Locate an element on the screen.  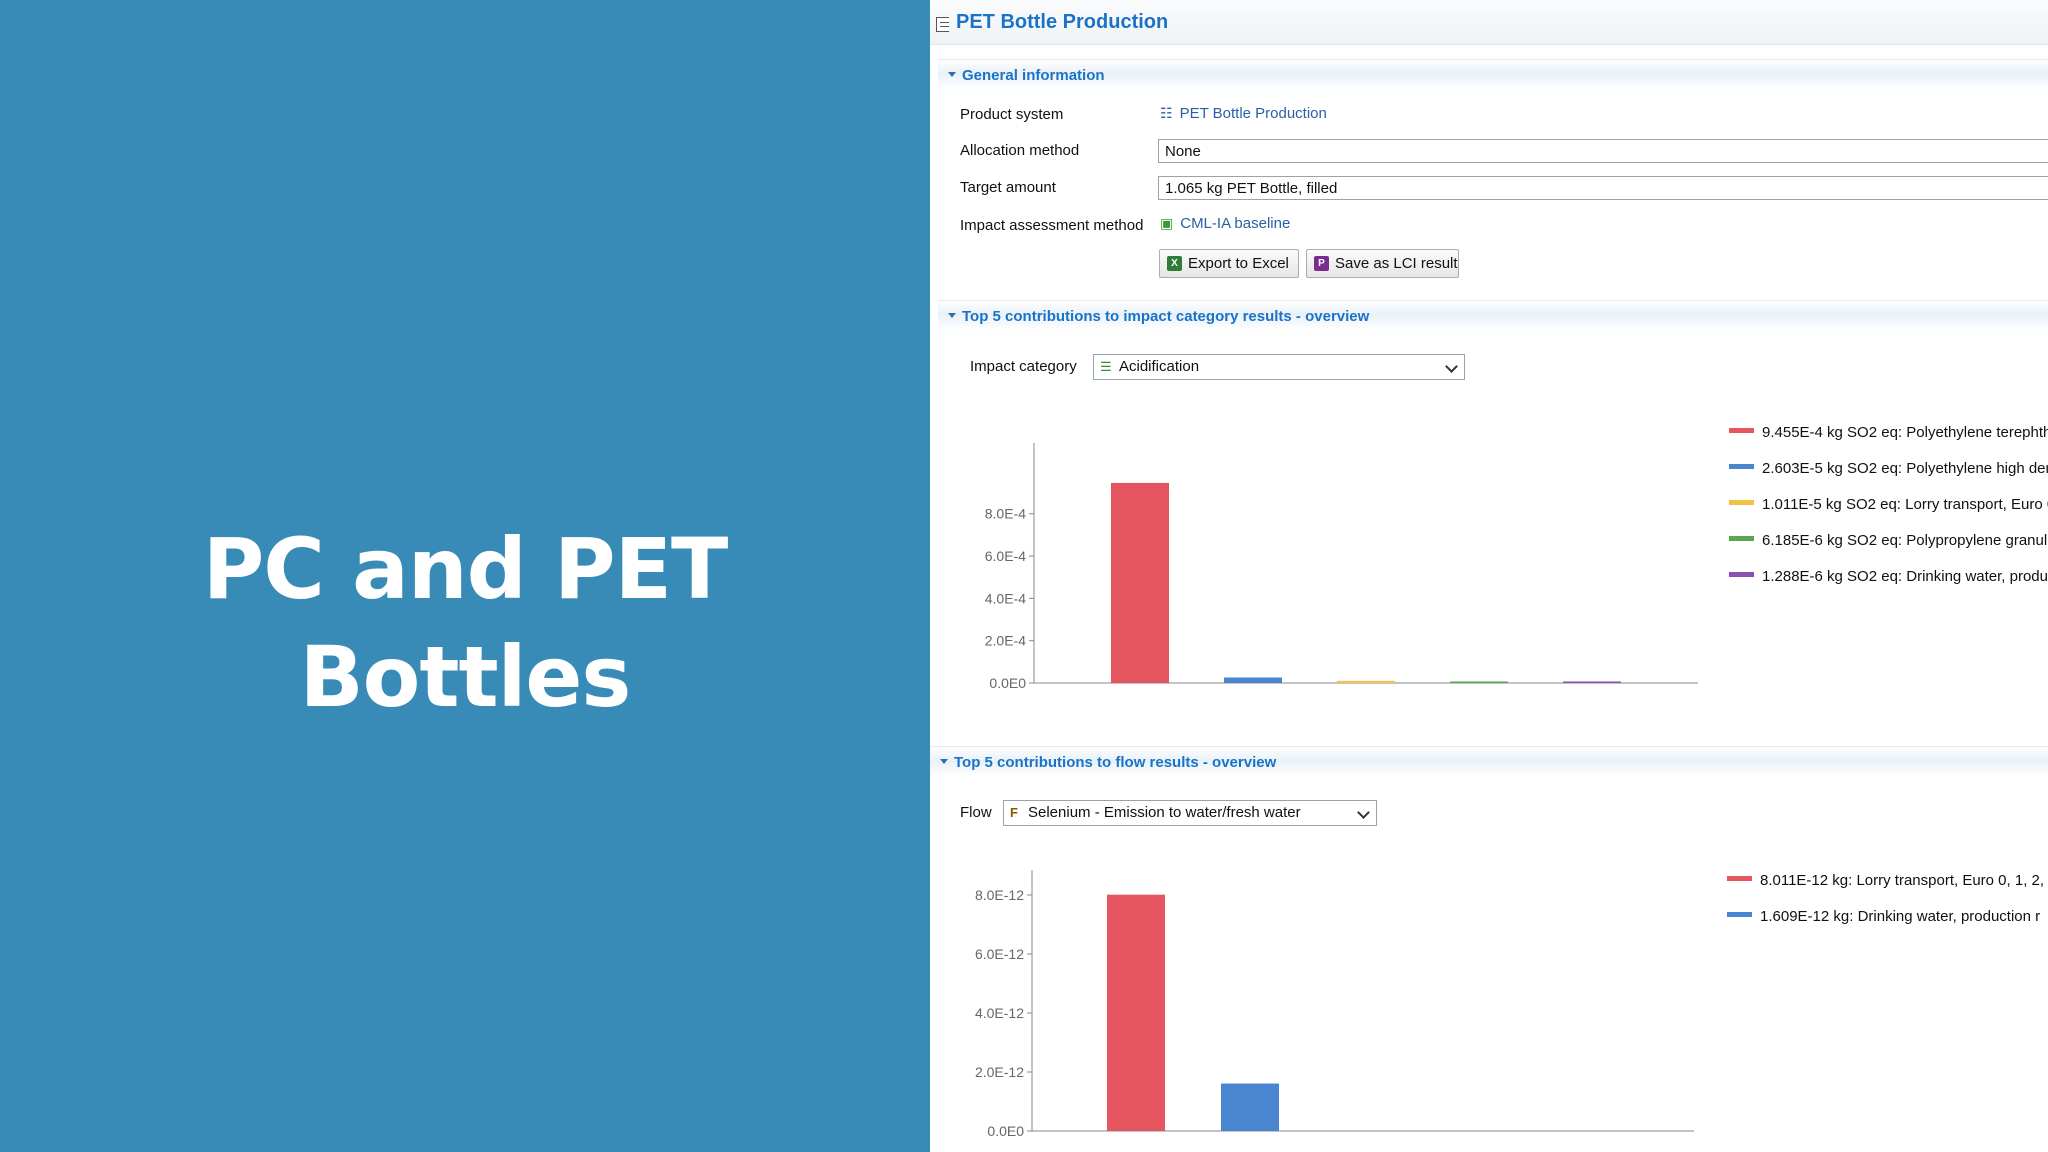
impact-method-label: Impact assessment method is located at coordinates (1052, 225).